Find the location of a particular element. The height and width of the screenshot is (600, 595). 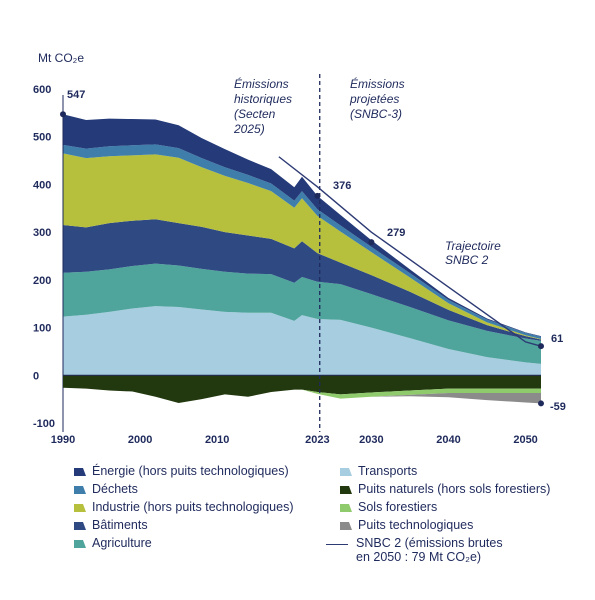

legend-item-puits-technologiques: Puits technologiques is located at coordinates (445, 527).